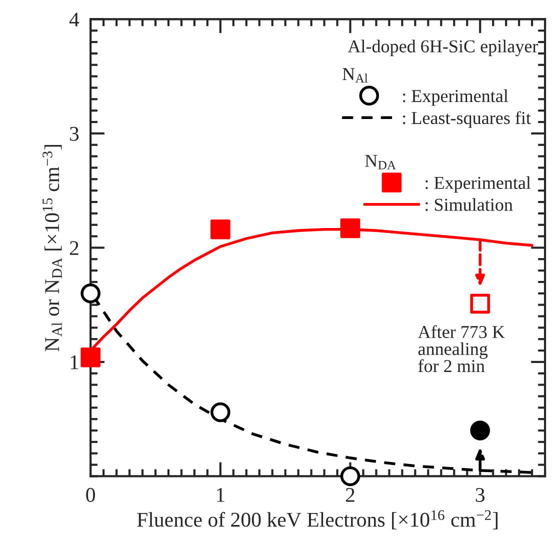 The image size is (559, 548). Describe the element at coordinates (469, 204) in the screenshot. I see `legend-label: : Simulation` at that location.